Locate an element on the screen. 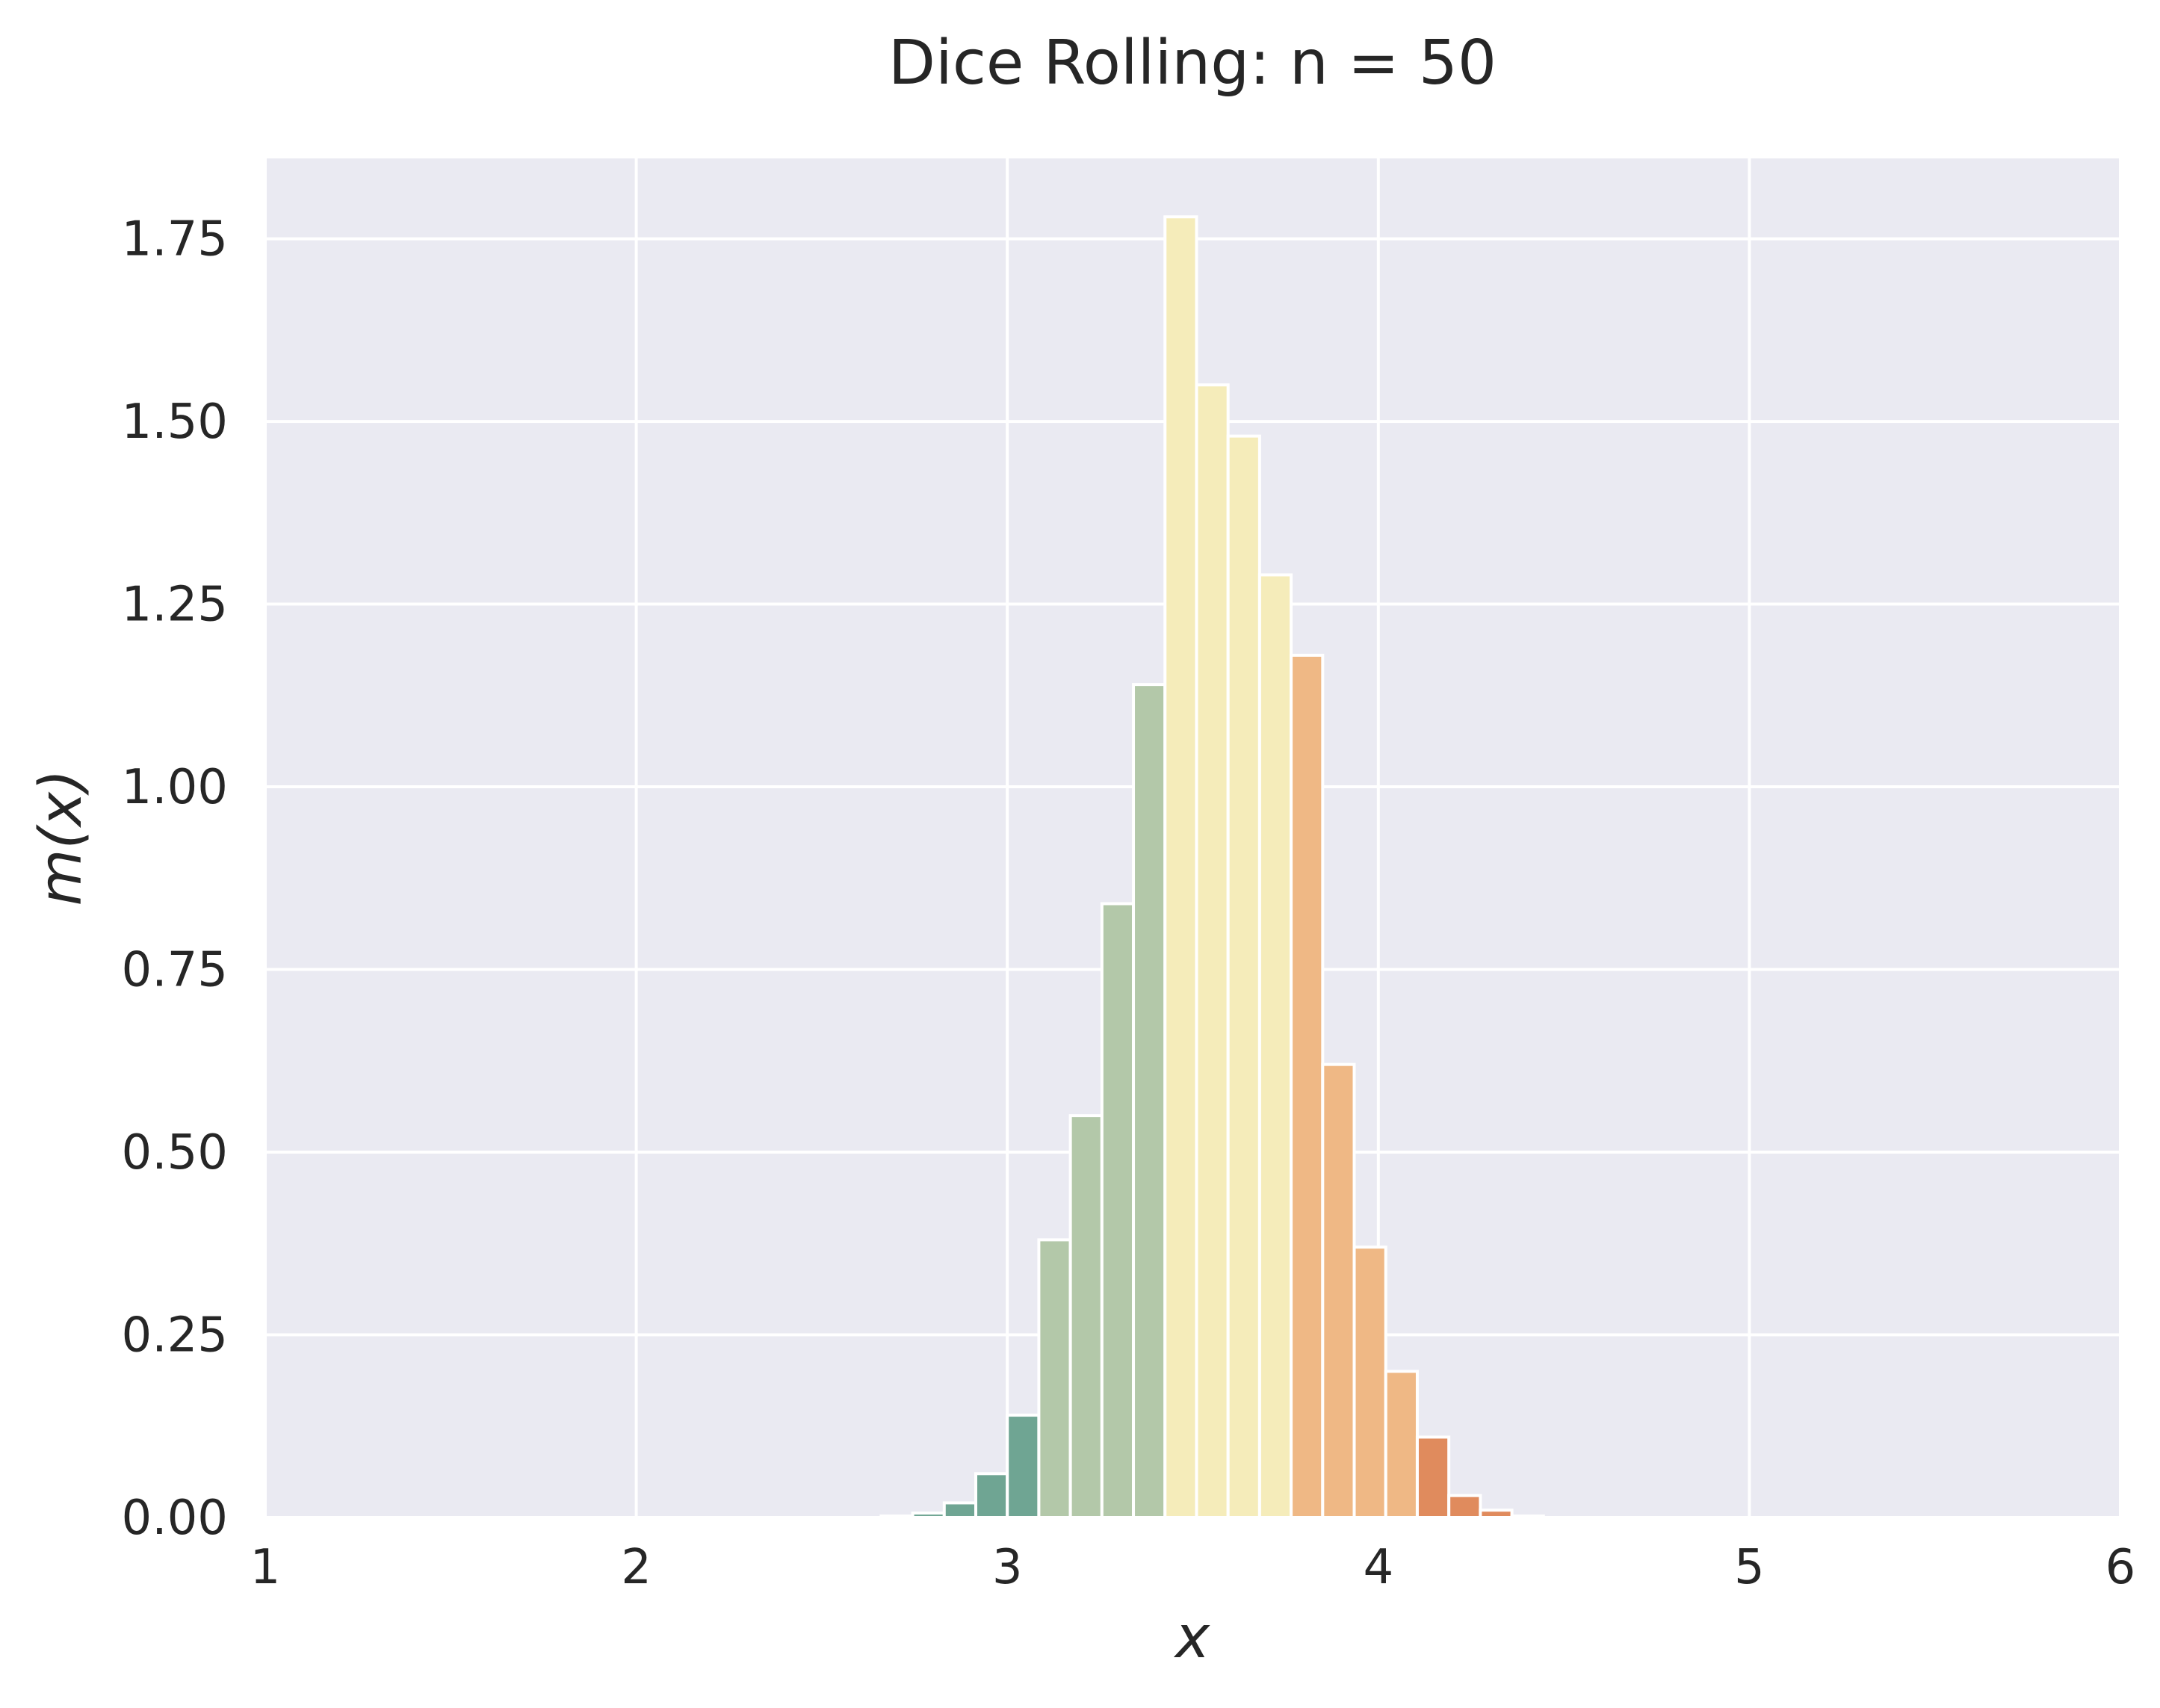 This screenshot has width=2160, height=1708. x-tick-label: 6 is located at coordinates (2120, 1567).